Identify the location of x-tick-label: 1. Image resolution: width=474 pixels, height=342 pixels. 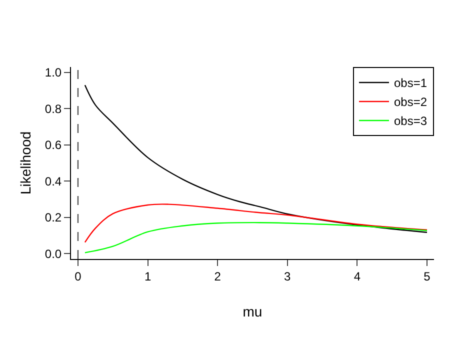
(148, 276).